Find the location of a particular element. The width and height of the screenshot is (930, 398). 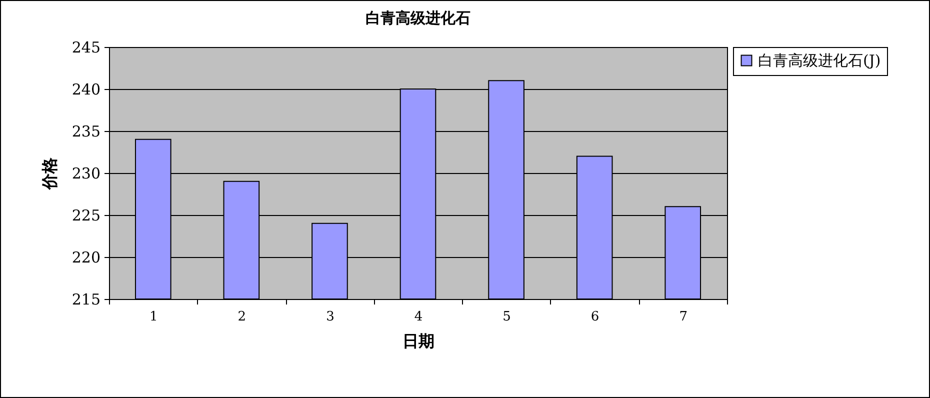

x-tick-label: 1 is located at coordinates (154, 317).